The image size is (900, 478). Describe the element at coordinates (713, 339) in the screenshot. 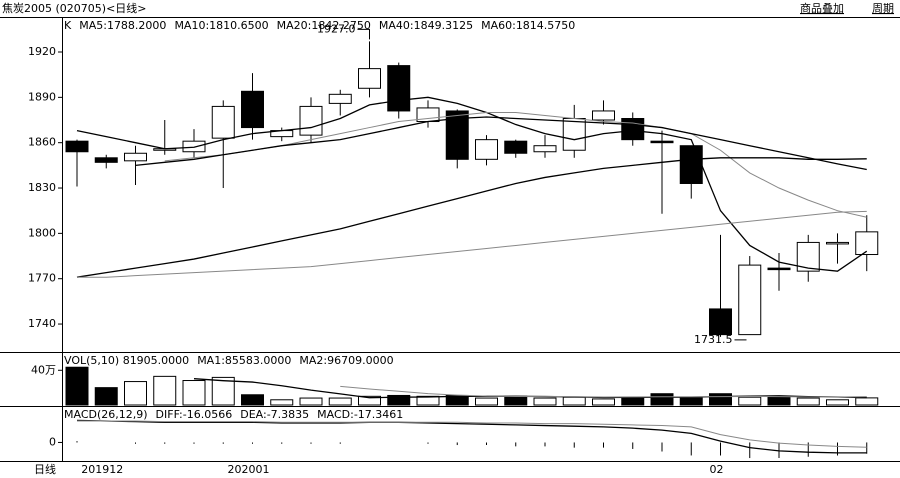

I see `low-annotation: 1731.5` at that location.